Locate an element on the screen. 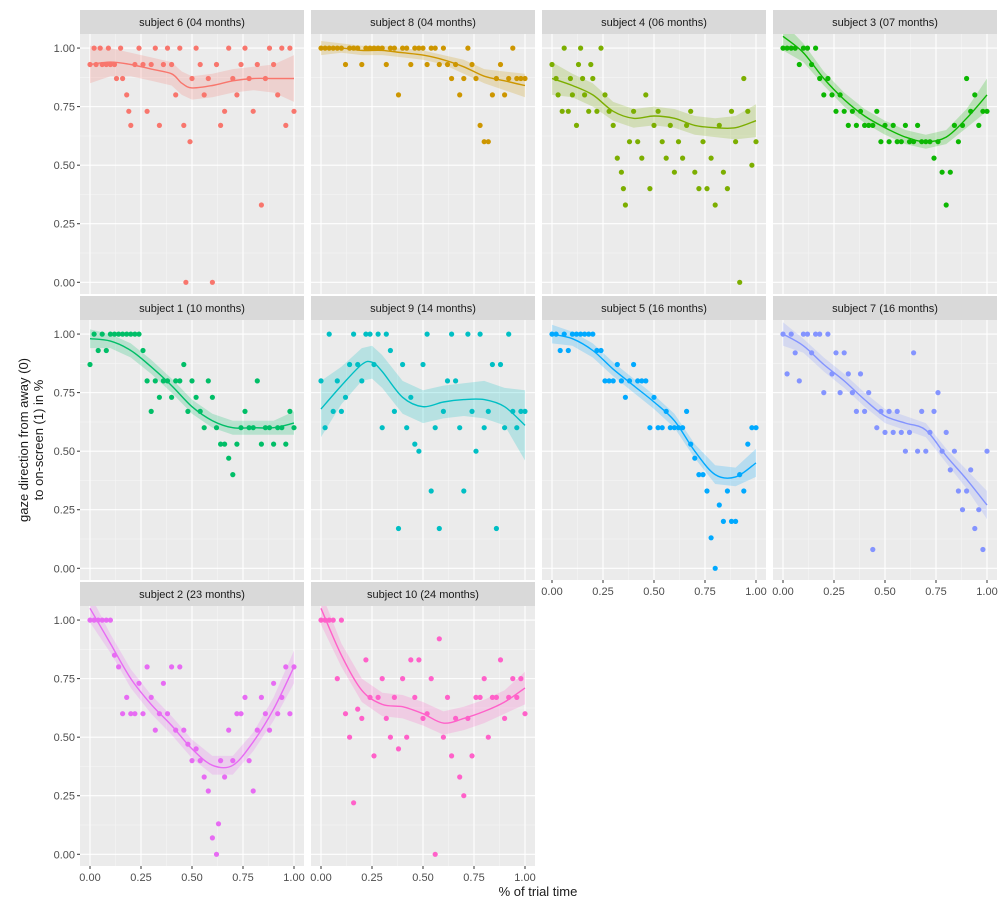 The image size is (1000, 904). y-tick-label: 0.50 is located at coordinates (64, 166).